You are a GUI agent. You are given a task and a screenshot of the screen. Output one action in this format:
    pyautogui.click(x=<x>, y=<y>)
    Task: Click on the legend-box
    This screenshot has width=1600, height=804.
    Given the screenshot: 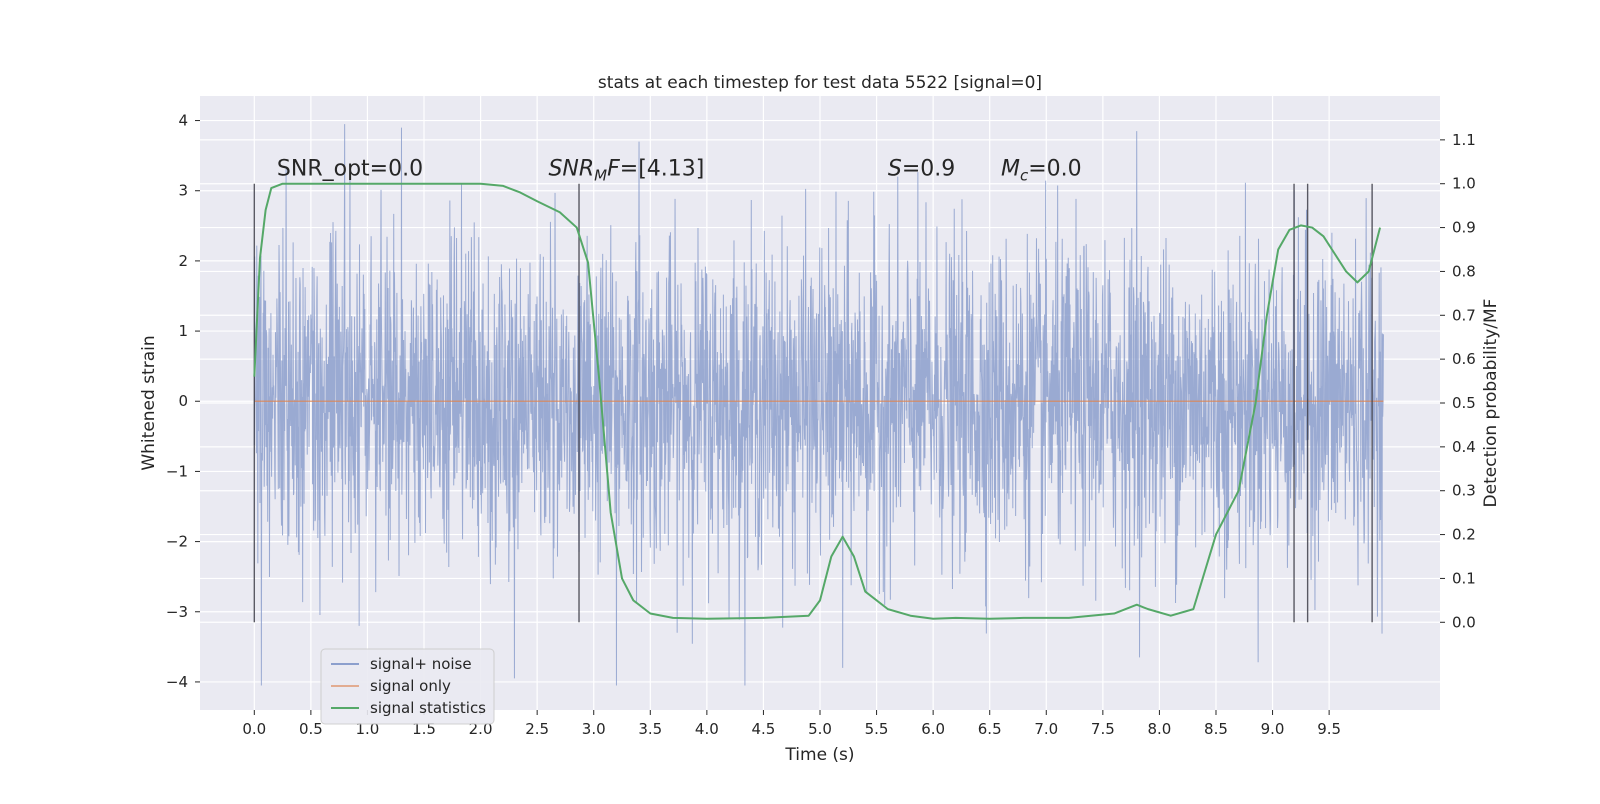 What is the action you would take?
    pyautogui.click(x=407, y=686)
    